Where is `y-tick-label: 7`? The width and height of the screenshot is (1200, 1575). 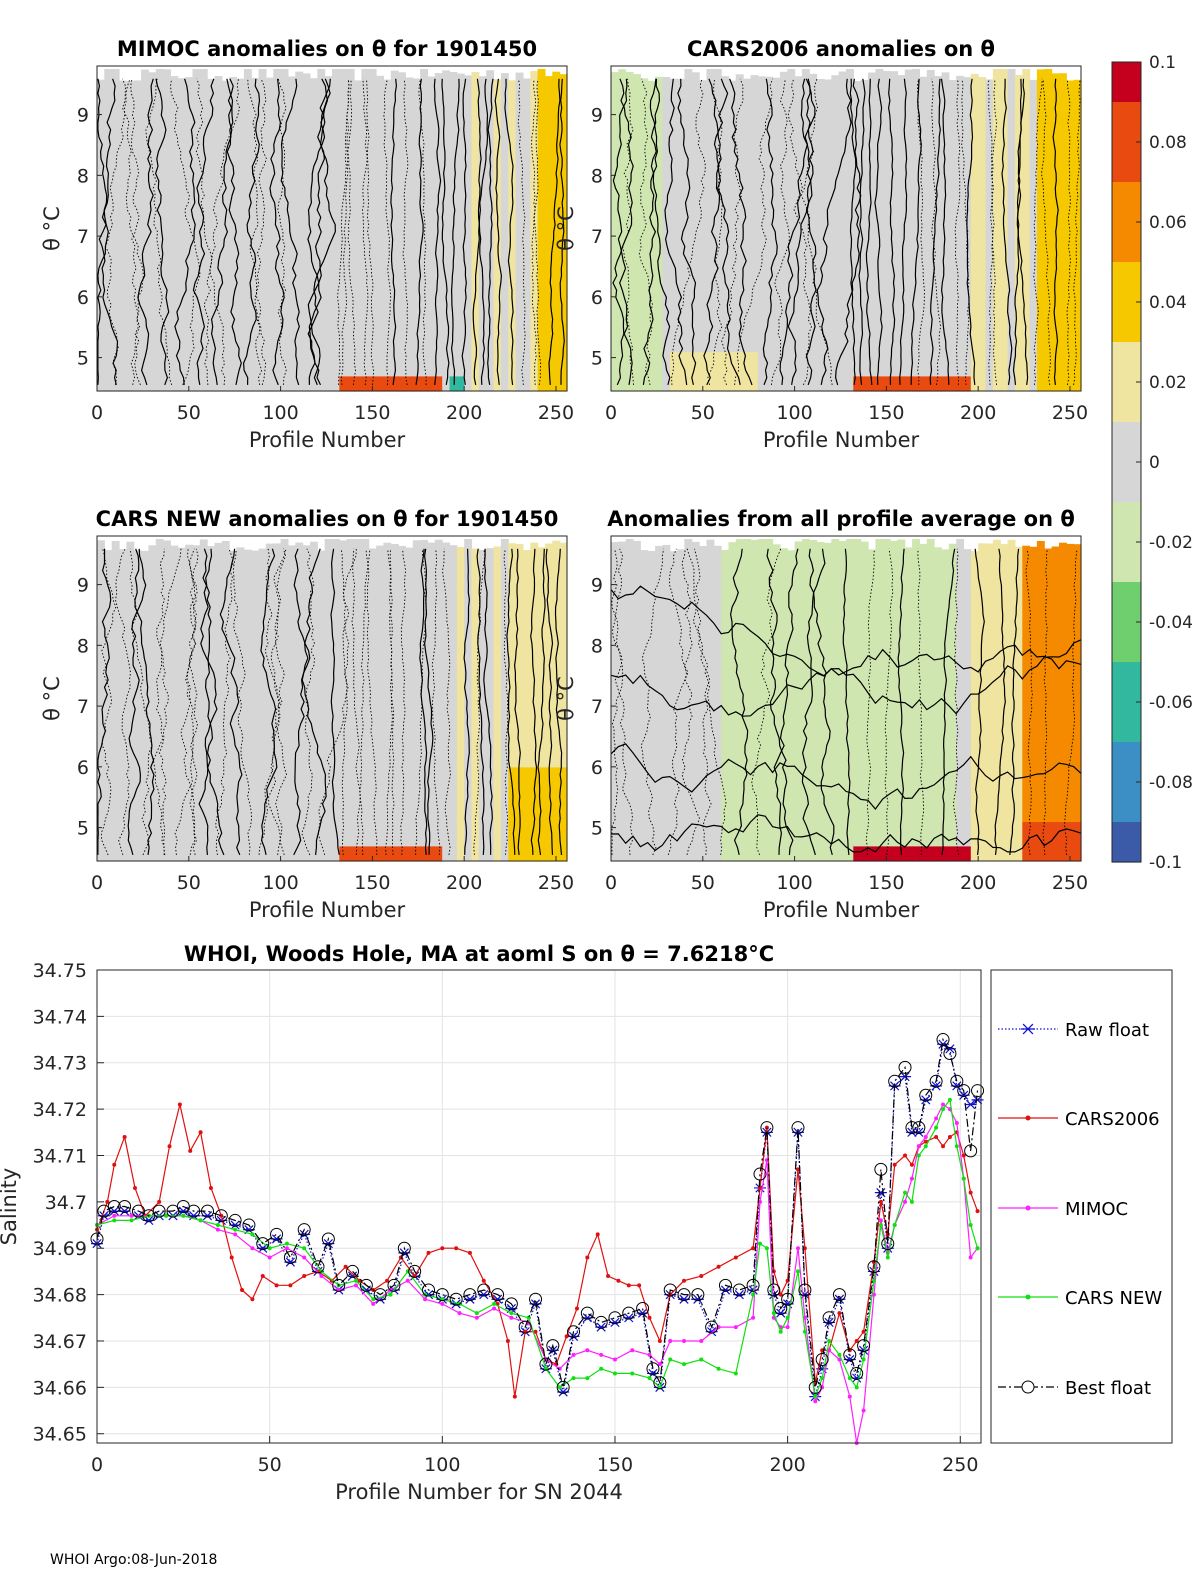
y-tick-label: 7 is located at coordinates (83, 237).